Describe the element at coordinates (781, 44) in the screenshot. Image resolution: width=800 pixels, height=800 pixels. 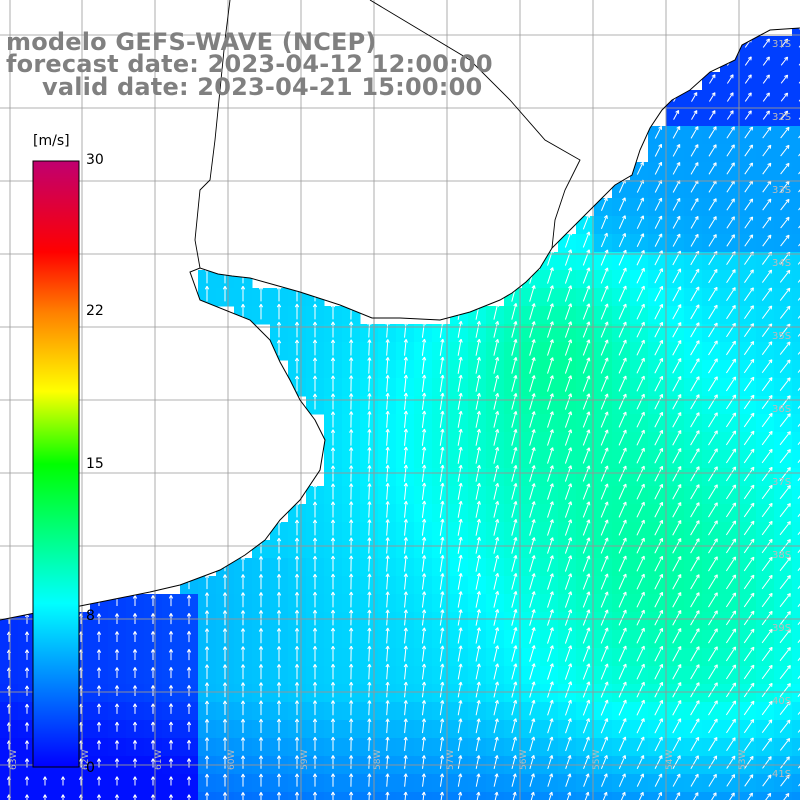
I see `lat-label: 31S` at that location.